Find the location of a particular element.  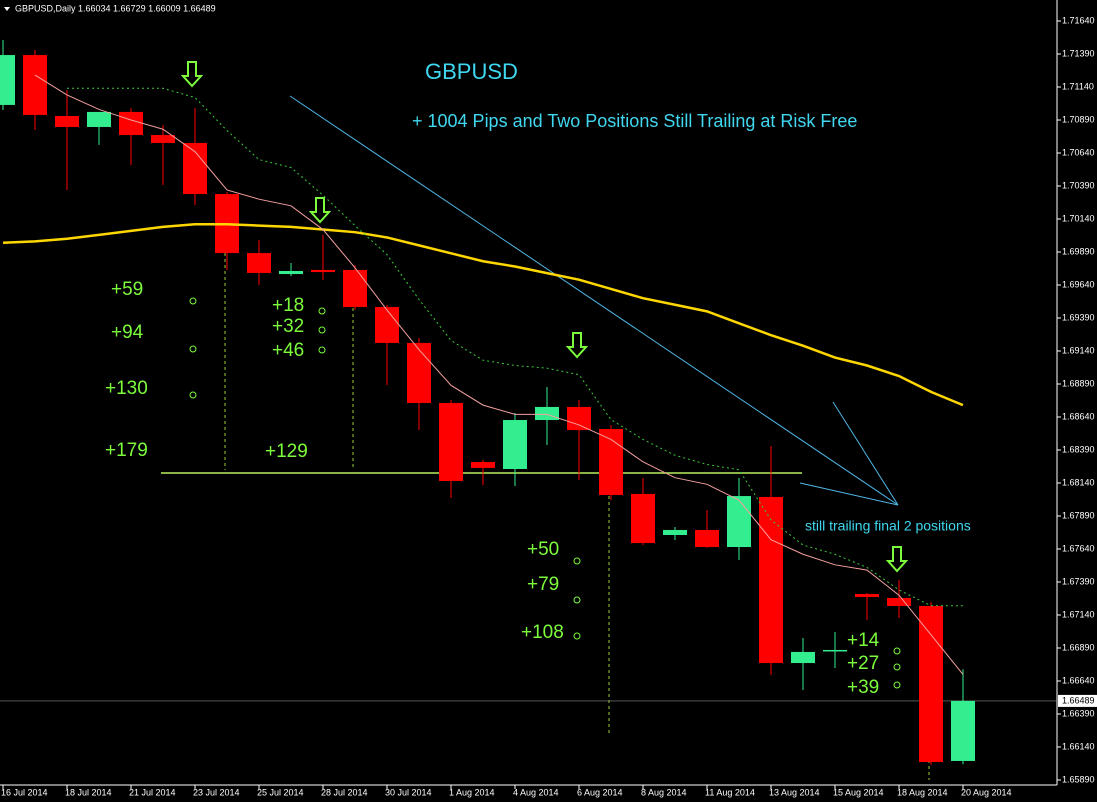

menu-arrow is located at coordinates (7, 9).